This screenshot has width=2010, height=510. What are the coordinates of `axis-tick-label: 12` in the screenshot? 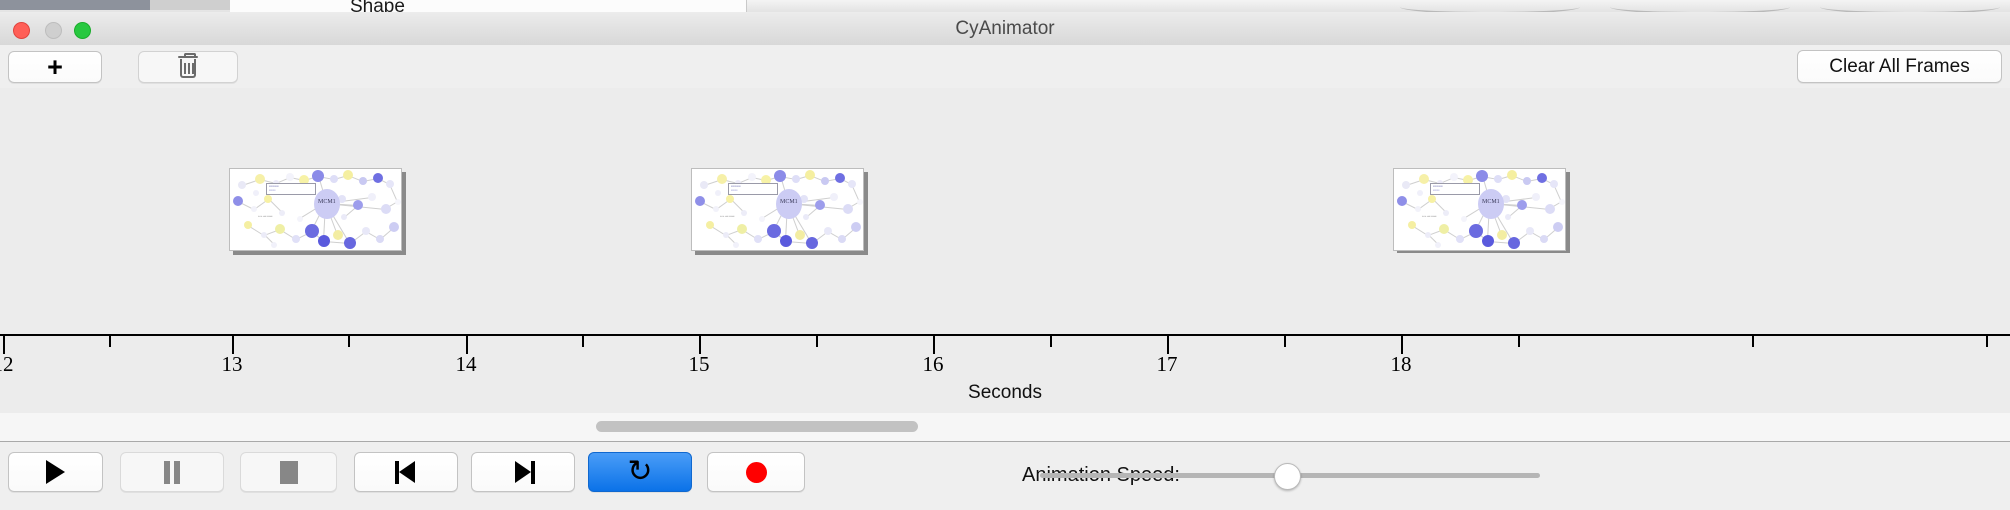 It's located at (7, 364).